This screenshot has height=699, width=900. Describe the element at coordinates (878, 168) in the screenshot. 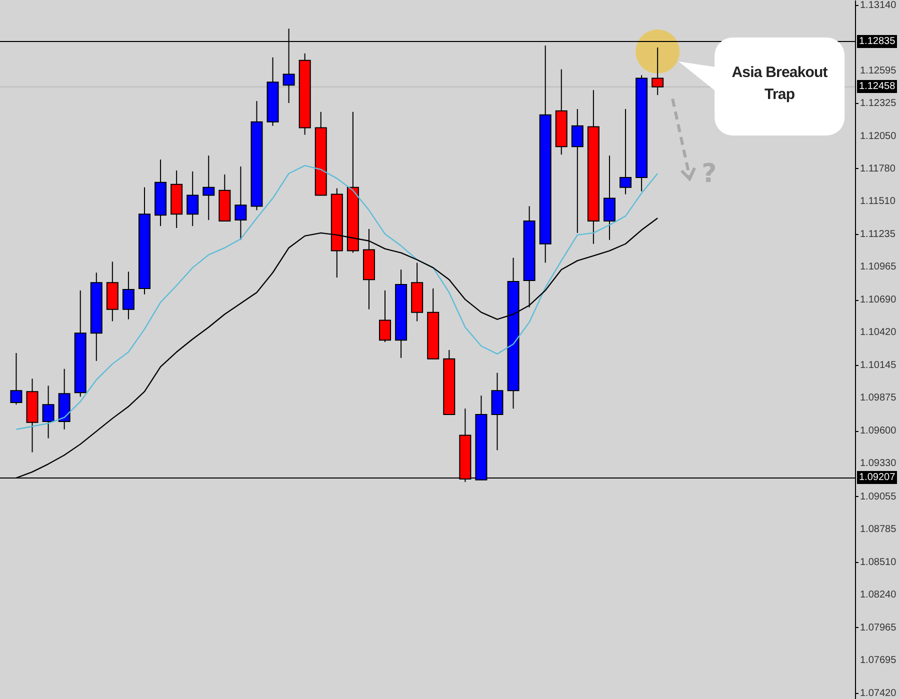

I see `y-tick-label: 1.11780` at that location.